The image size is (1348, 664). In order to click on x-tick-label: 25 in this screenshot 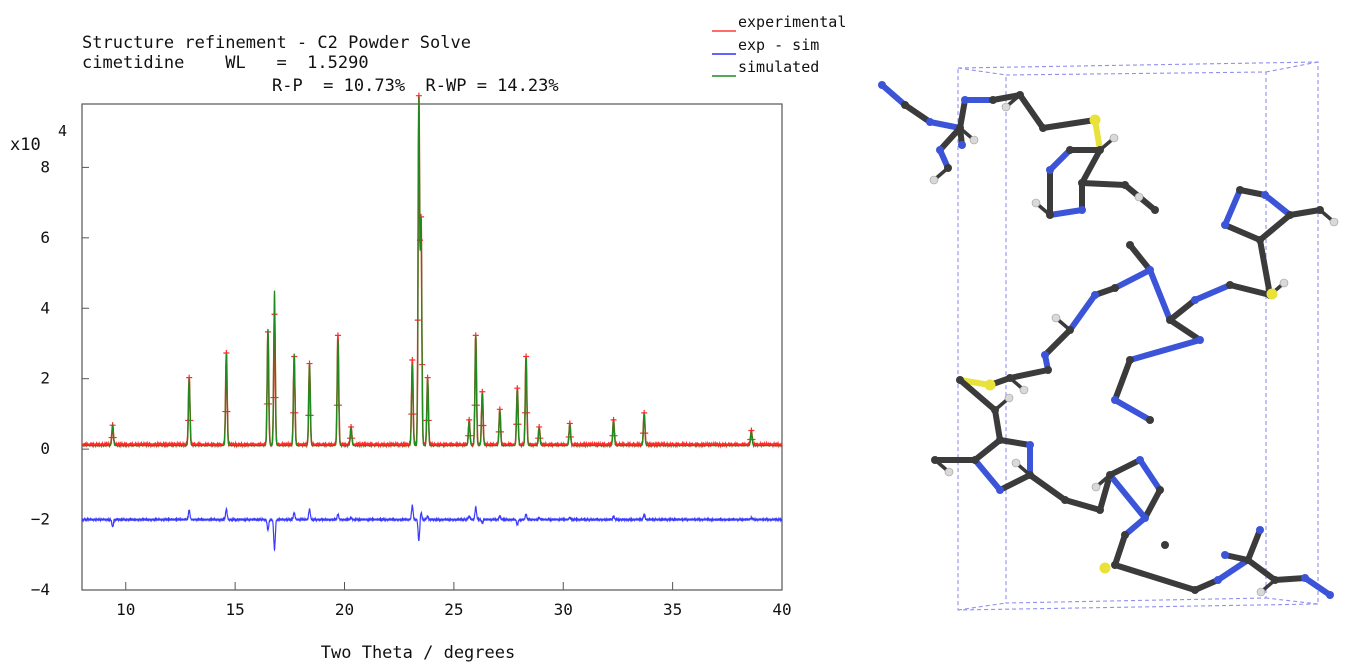, I will do `click(453, 609)`.